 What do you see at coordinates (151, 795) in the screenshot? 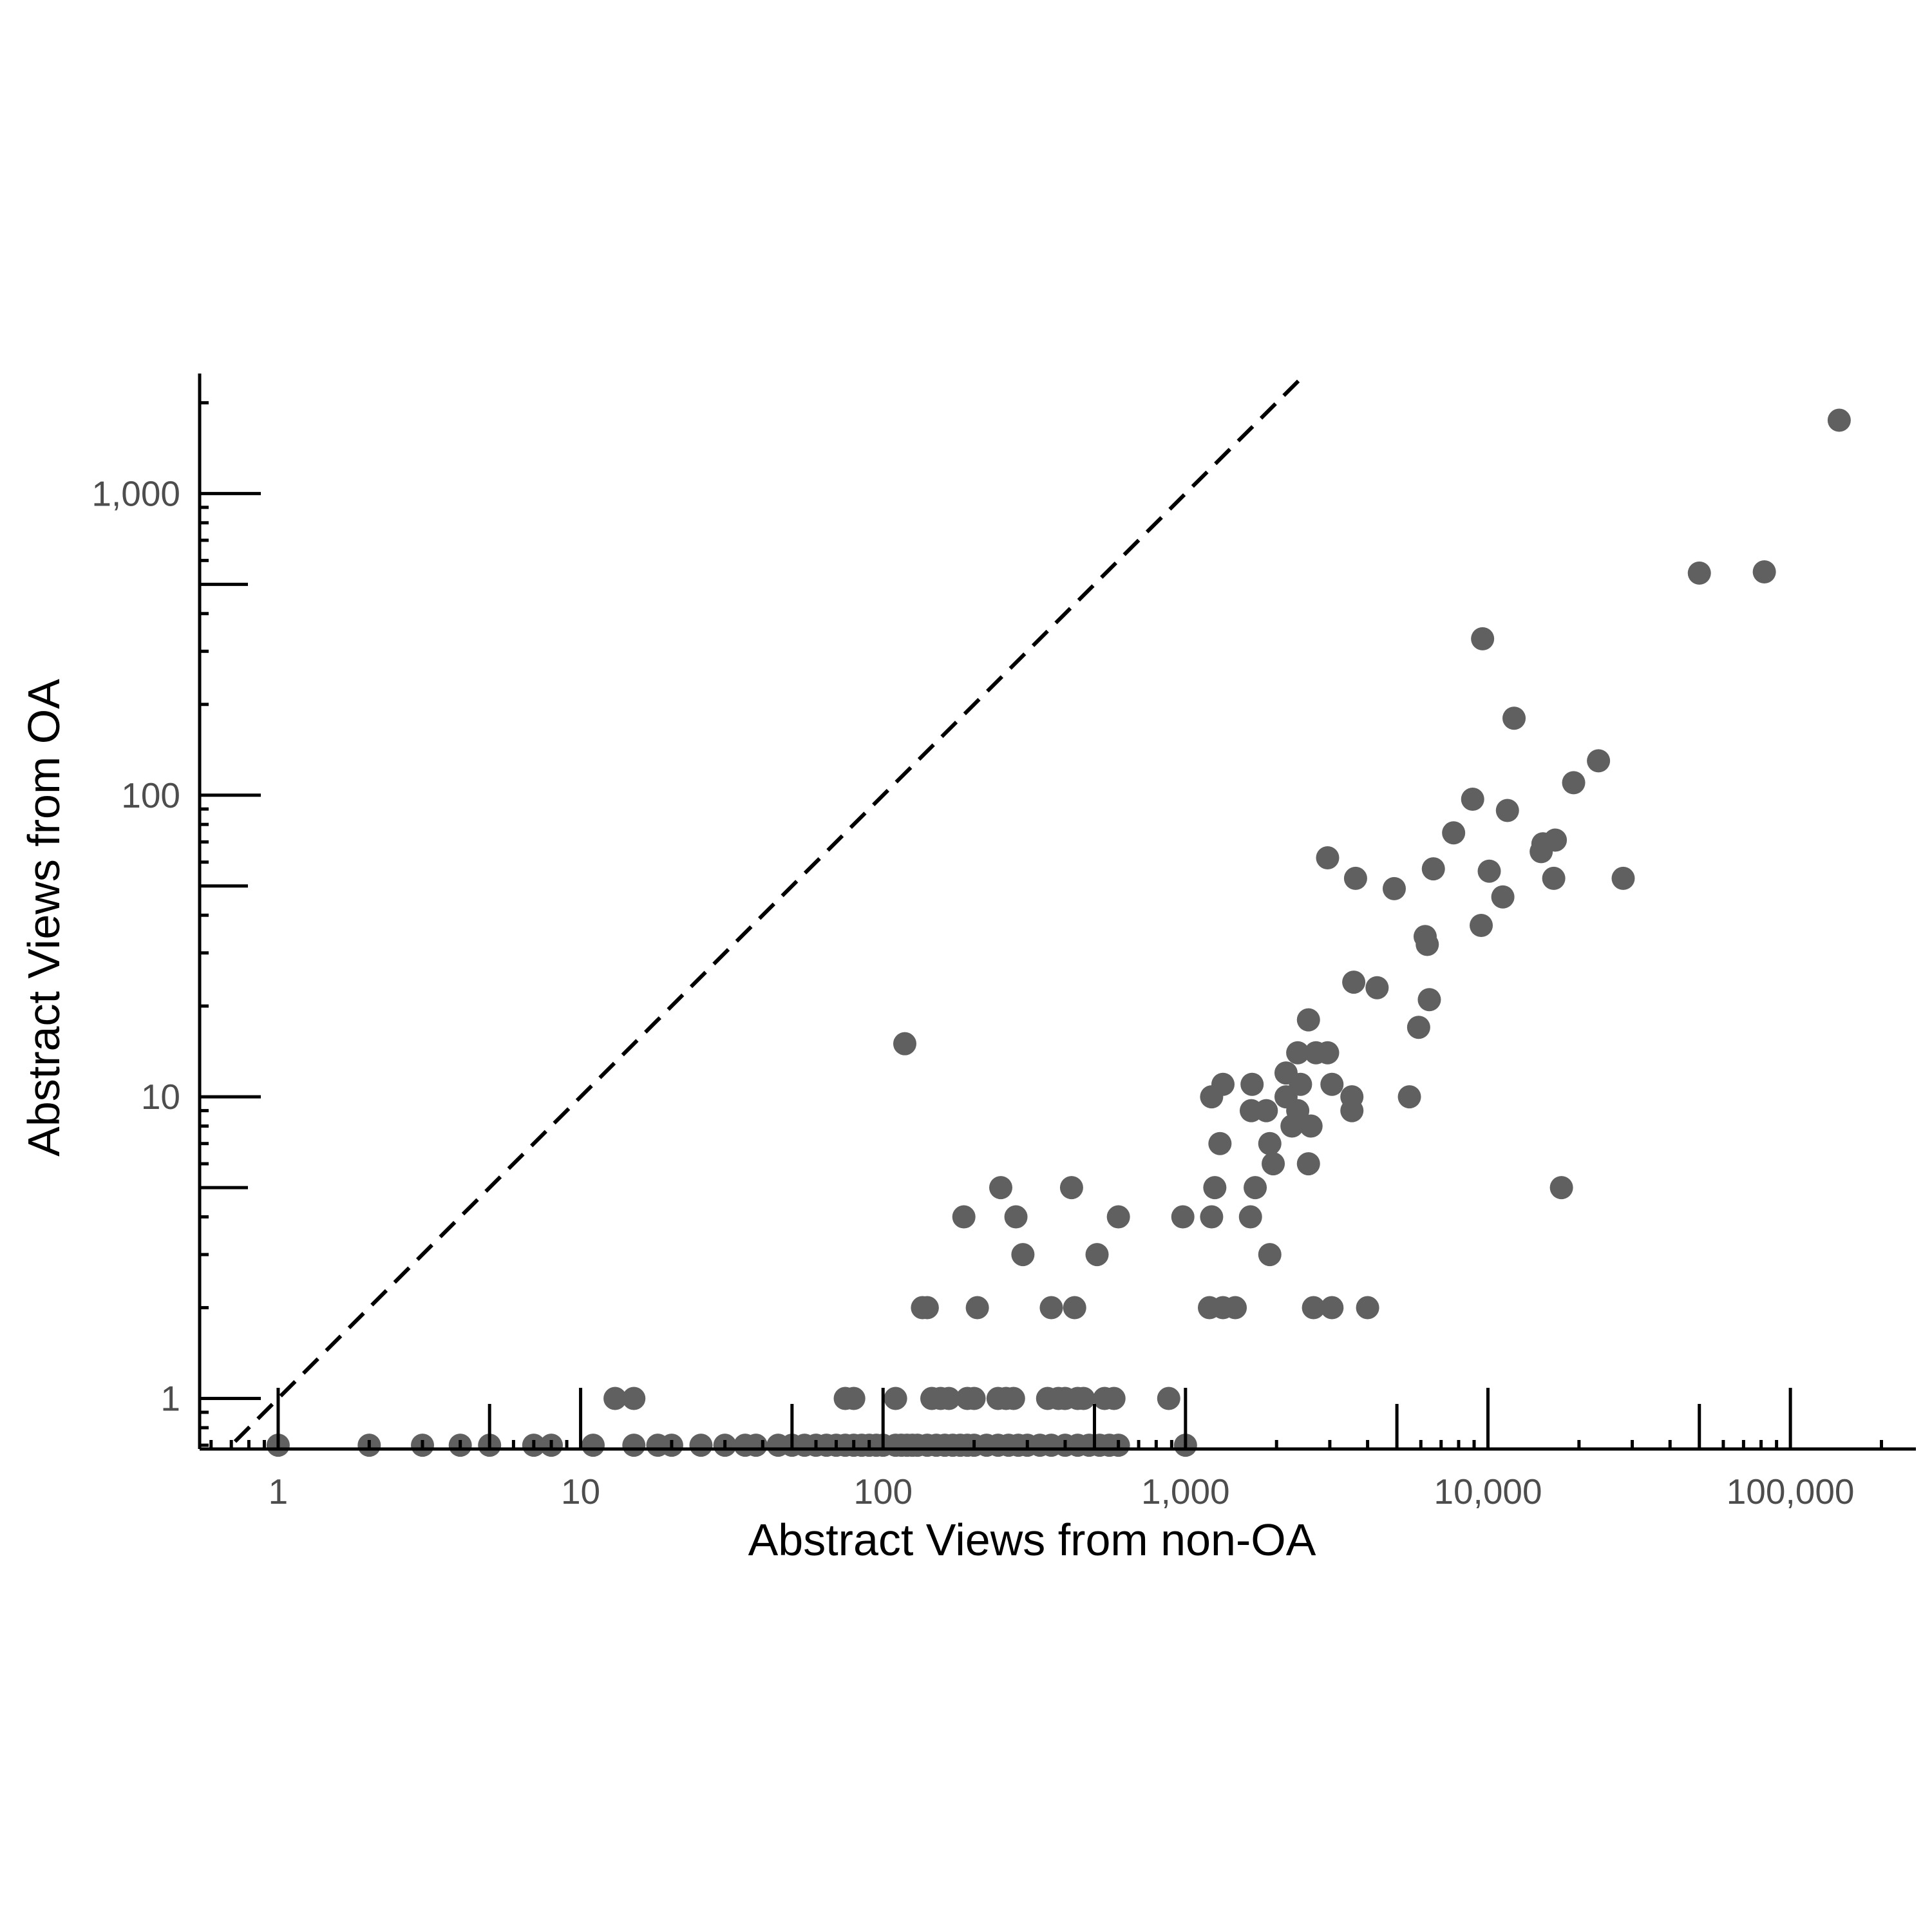
I see `y-tick-label: 100` at bounding box center [151, 795].